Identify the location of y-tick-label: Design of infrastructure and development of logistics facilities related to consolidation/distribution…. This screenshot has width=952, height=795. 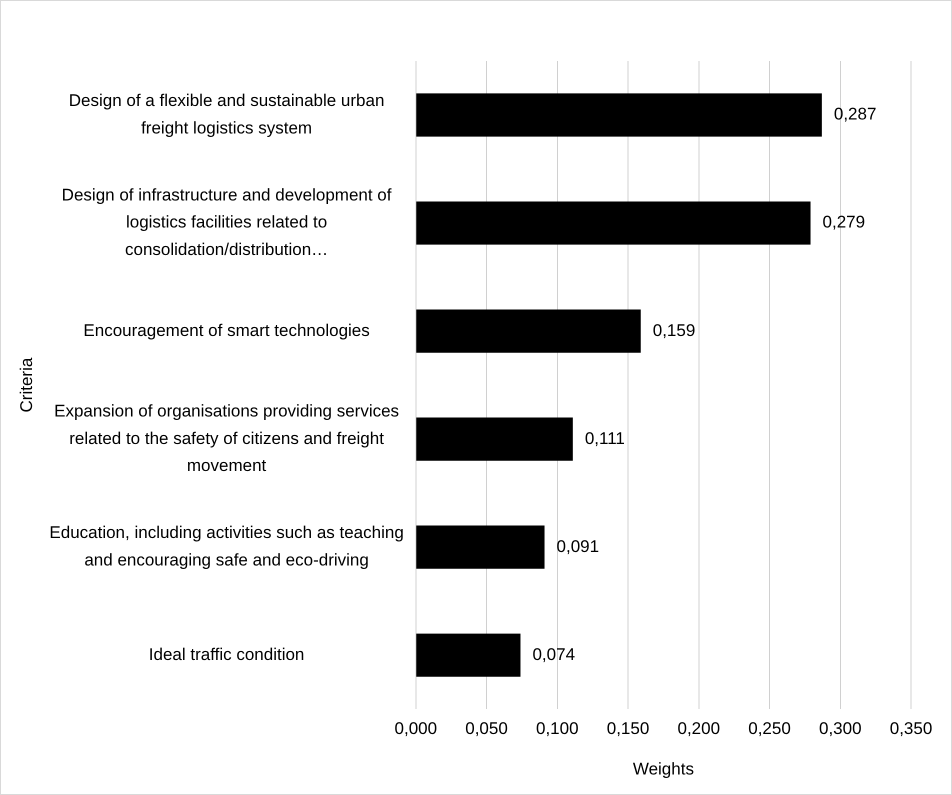
(227, 222).